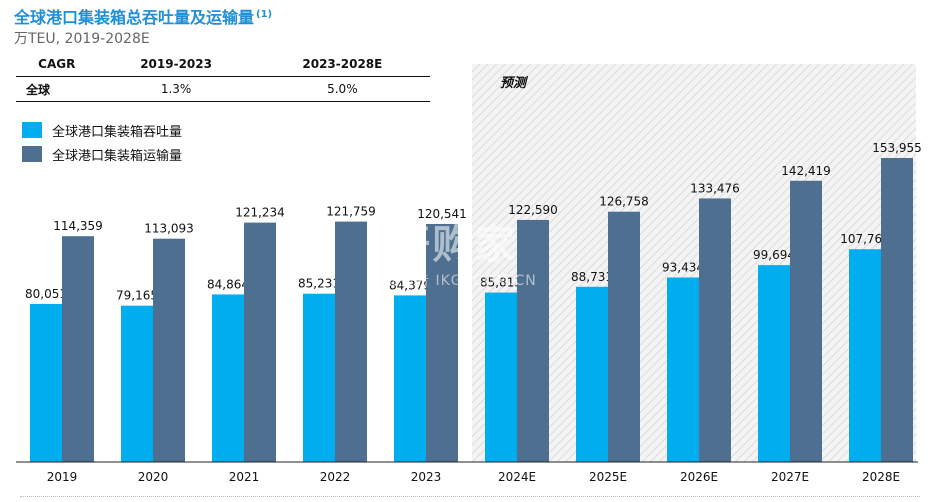 This screenshot has height=502, width=949. I want to click on legend-item-transport: 全球港口集装箱运输量, so click(102, 154).